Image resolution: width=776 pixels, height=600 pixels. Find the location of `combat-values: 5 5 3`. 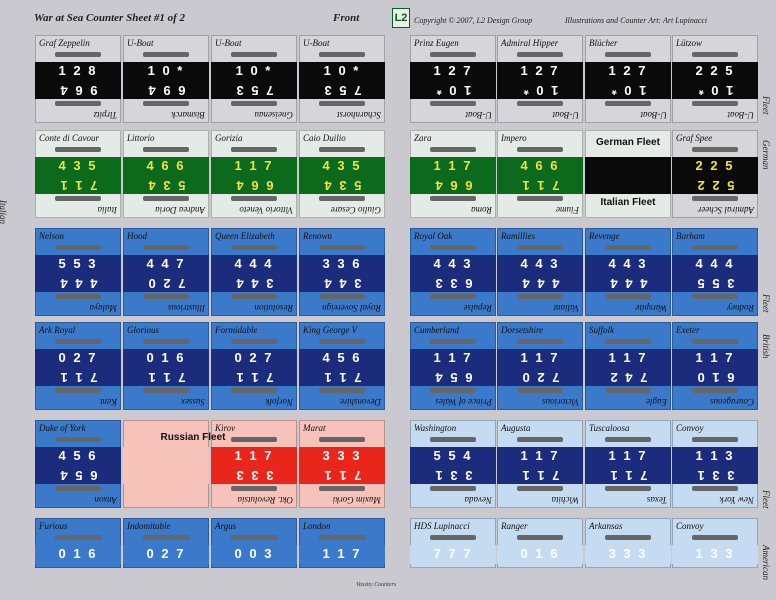

combat-values: 5 5 3 is located at coordinates (78, 263).